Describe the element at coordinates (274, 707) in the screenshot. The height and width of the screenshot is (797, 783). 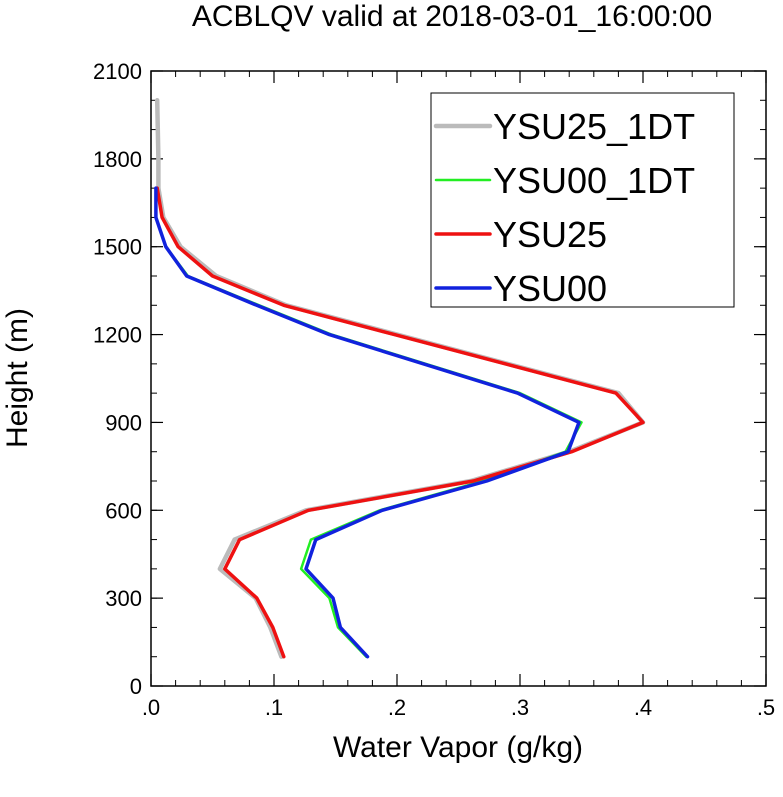
I see `x-tick-label: .1` at that location.